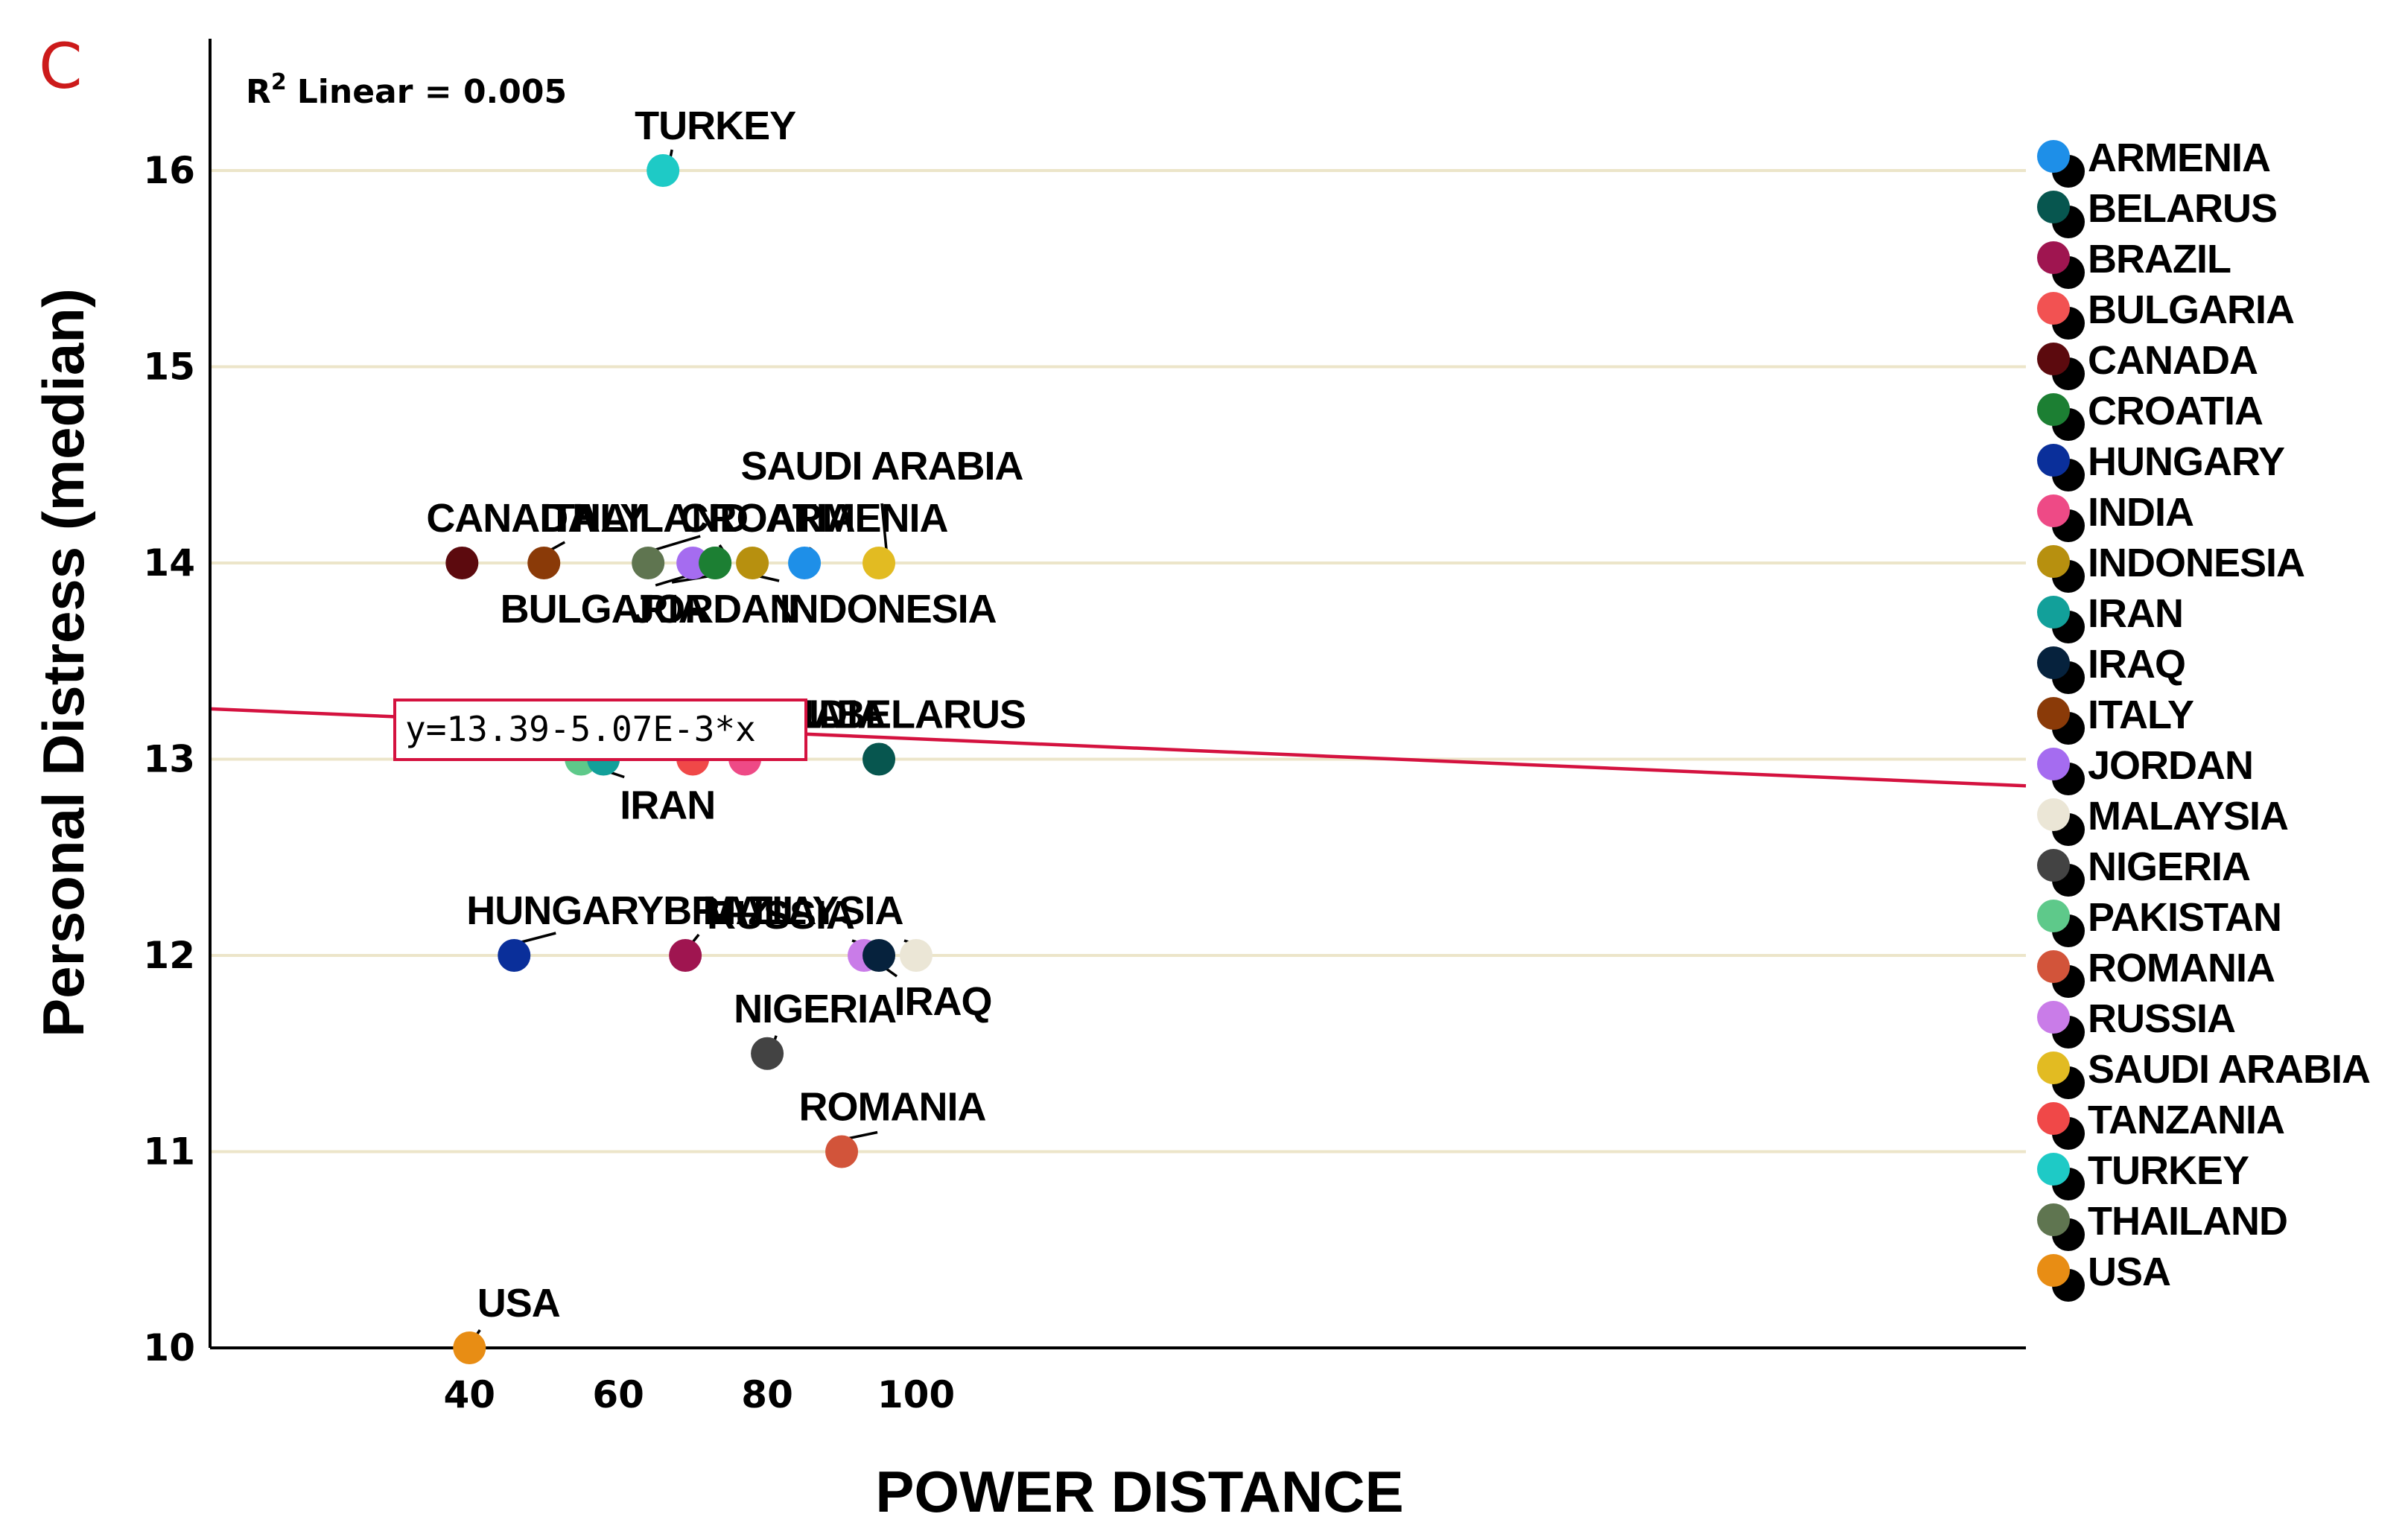 Image resolution: width=2408 pixels, height=1540 pixels. What do you see at coordinates (889, 609) in the screenshot?
I see `point-label: INDONESIA` at bounding box center [889, 609].